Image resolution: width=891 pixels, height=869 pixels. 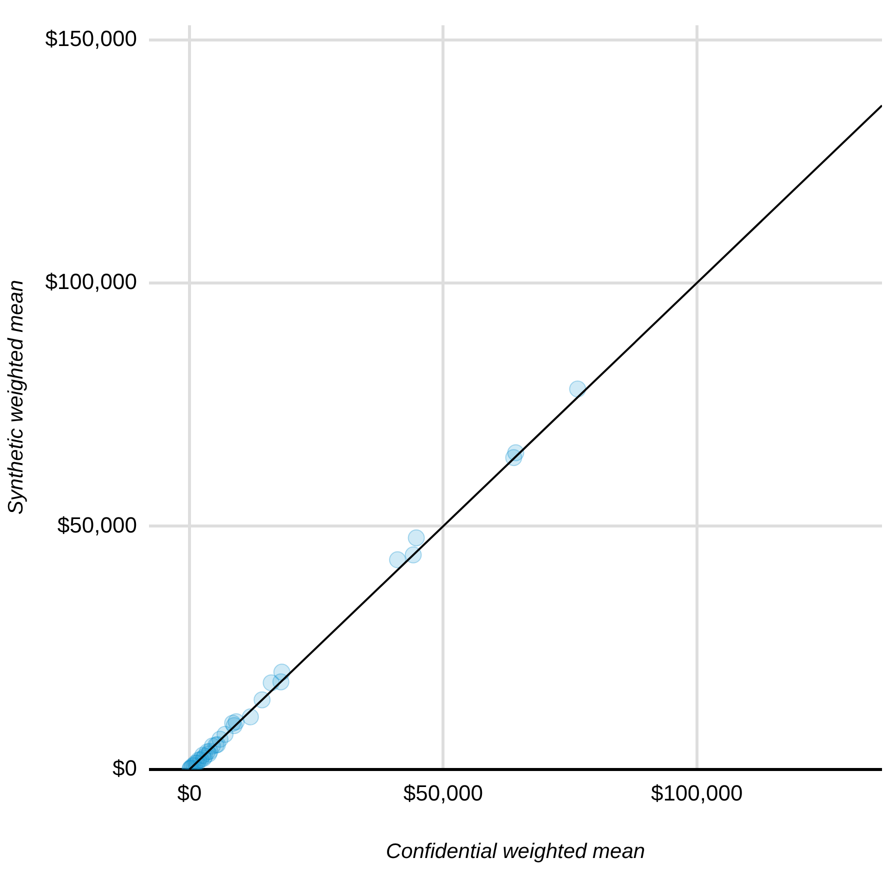 What do you see at coordinates (443, 793) in the screenshot?
I see `x-tick-label: $50,000` at bounding box center [443, 793].